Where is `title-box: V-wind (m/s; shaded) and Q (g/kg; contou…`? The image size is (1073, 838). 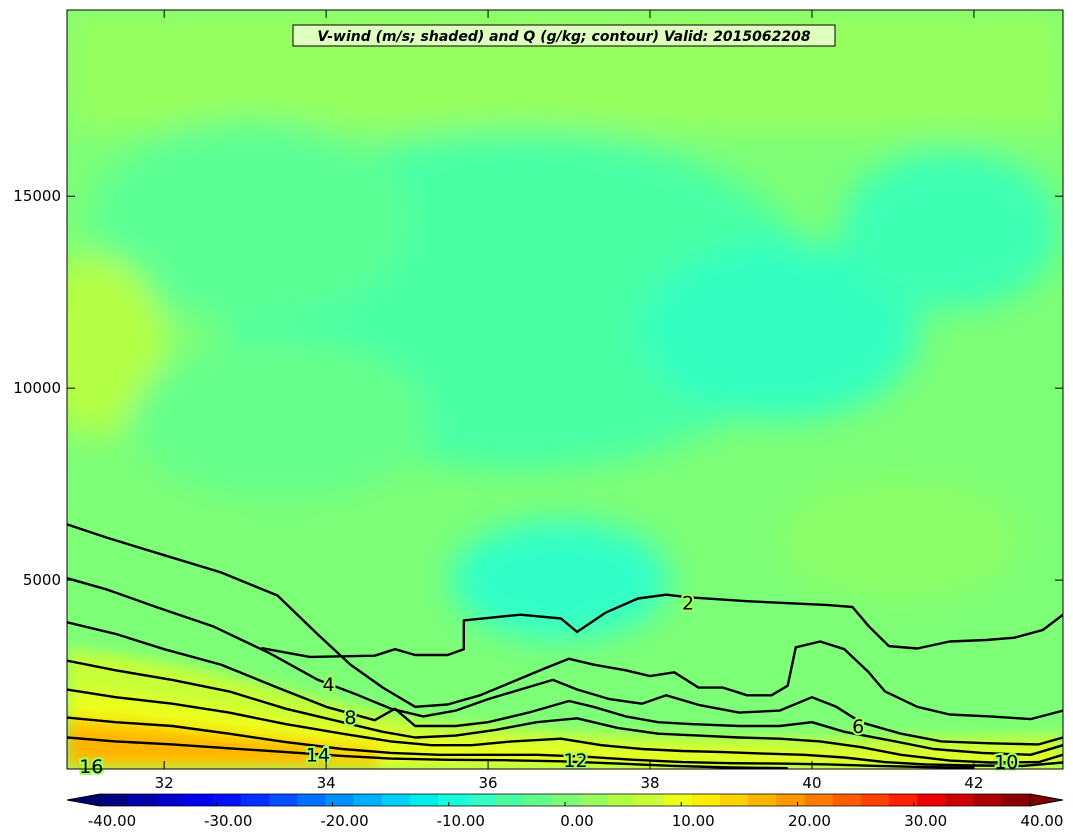 title-box: V-wind (m/s; shaded) and Q (g/kg; contou… is located at coordinates (564, 35).